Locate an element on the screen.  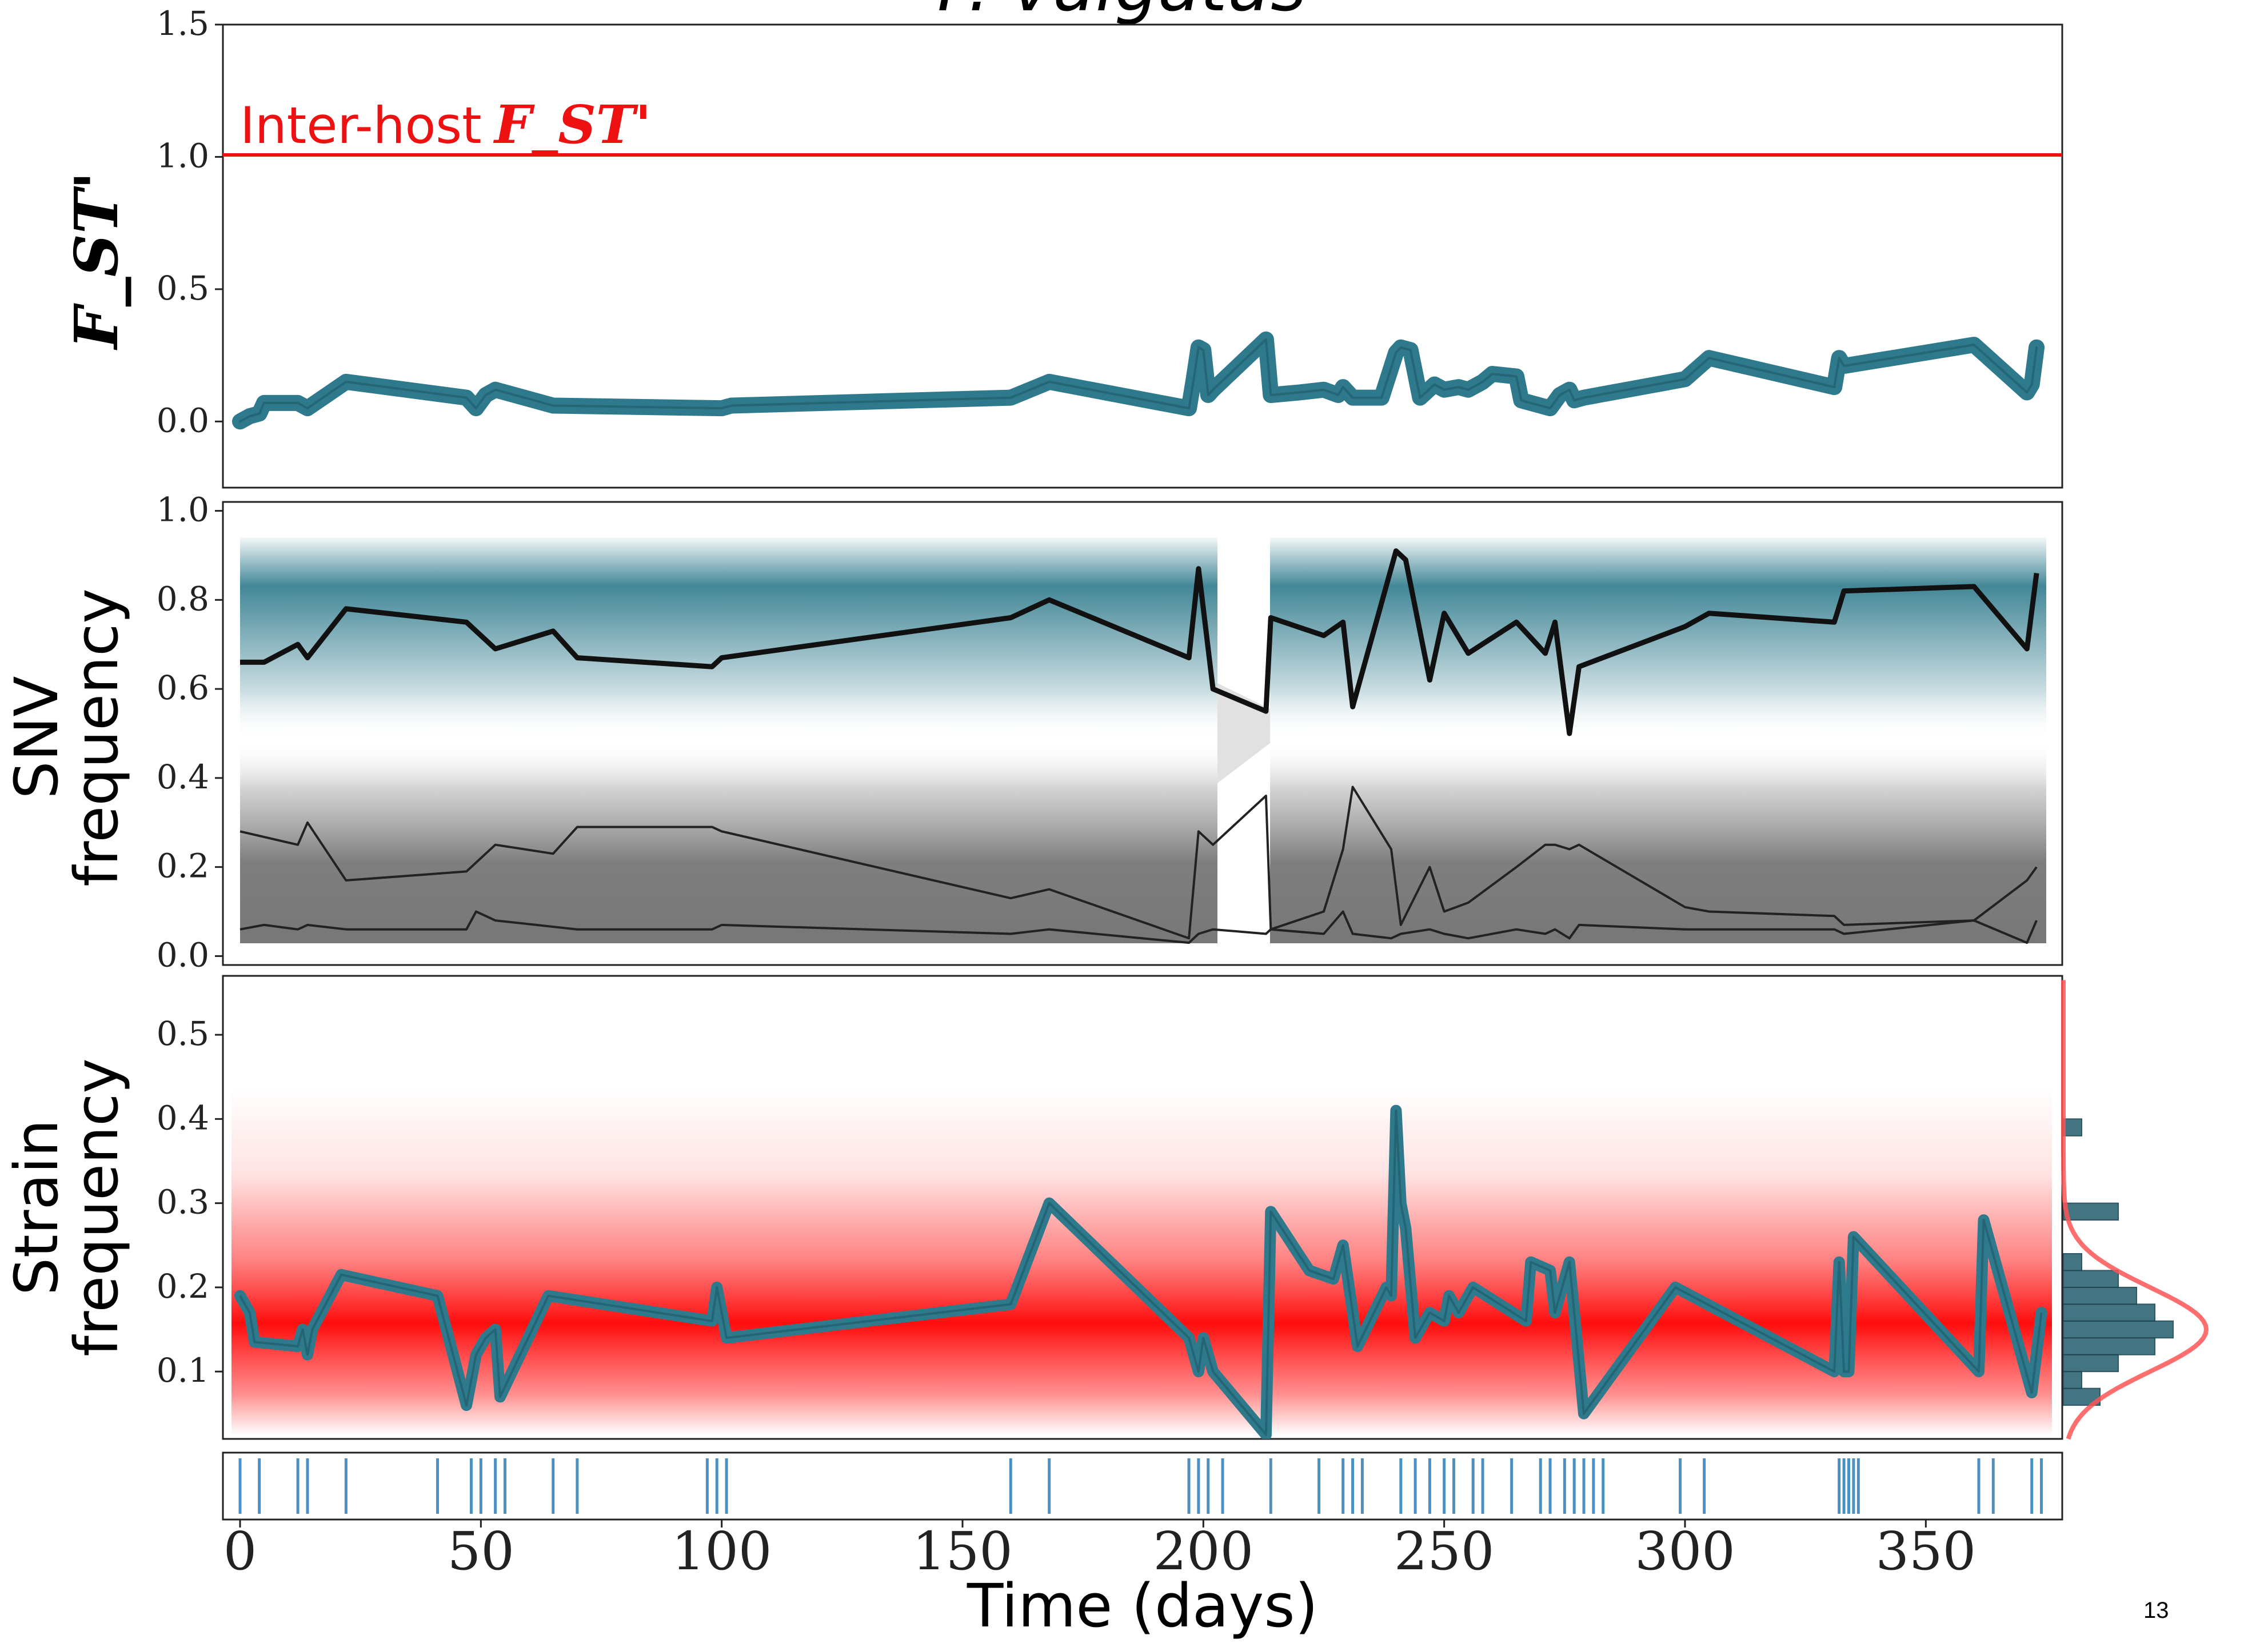
panel-strain-yticks: 0.1 0.2 0.3 0.4 0.5 is located at coordinates (190, 1202).